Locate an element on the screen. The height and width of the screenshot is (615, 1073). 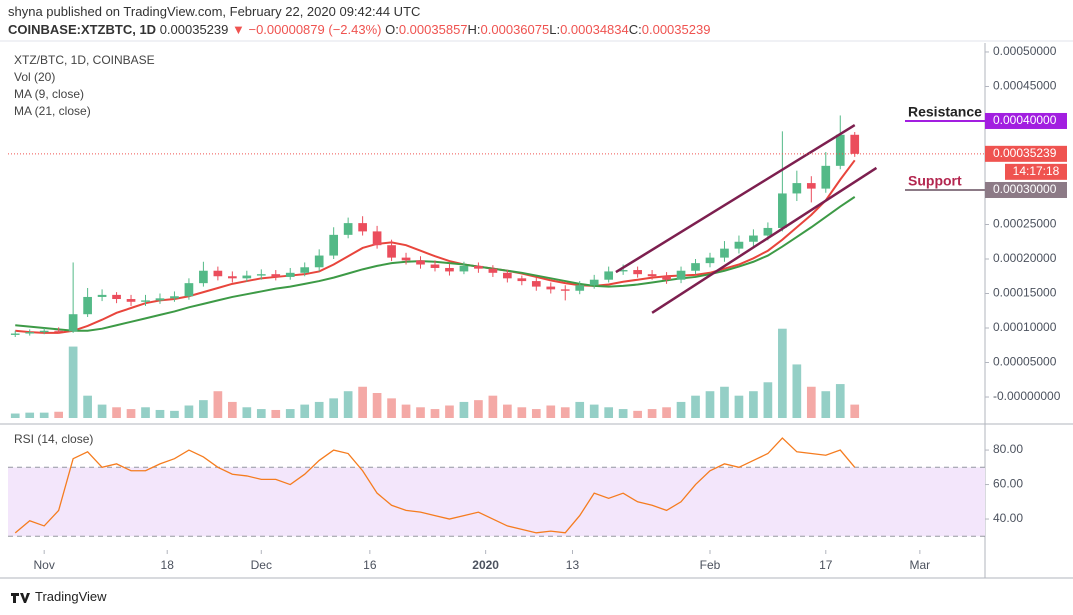
last-price-box is located at coordinates (1026, 153).